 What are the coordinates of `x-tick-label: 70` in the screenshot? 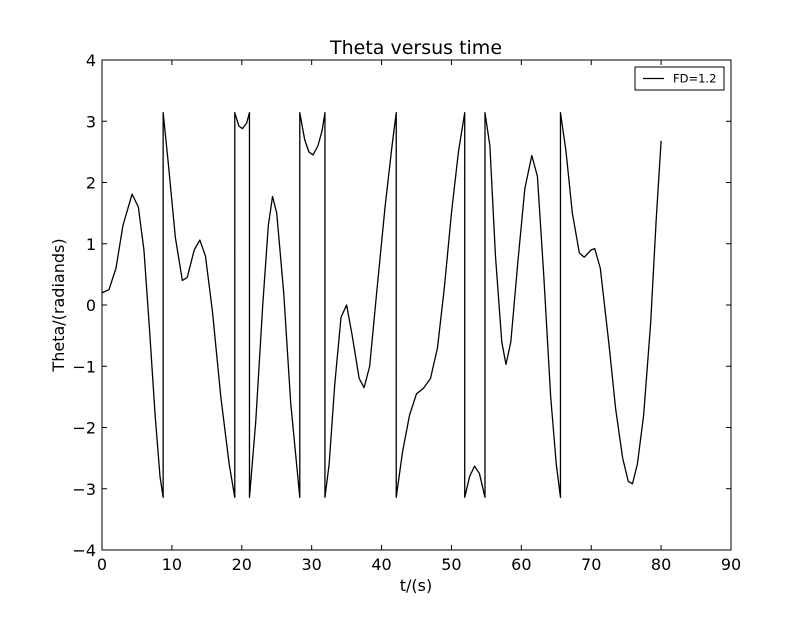 It's located at (591, 564).